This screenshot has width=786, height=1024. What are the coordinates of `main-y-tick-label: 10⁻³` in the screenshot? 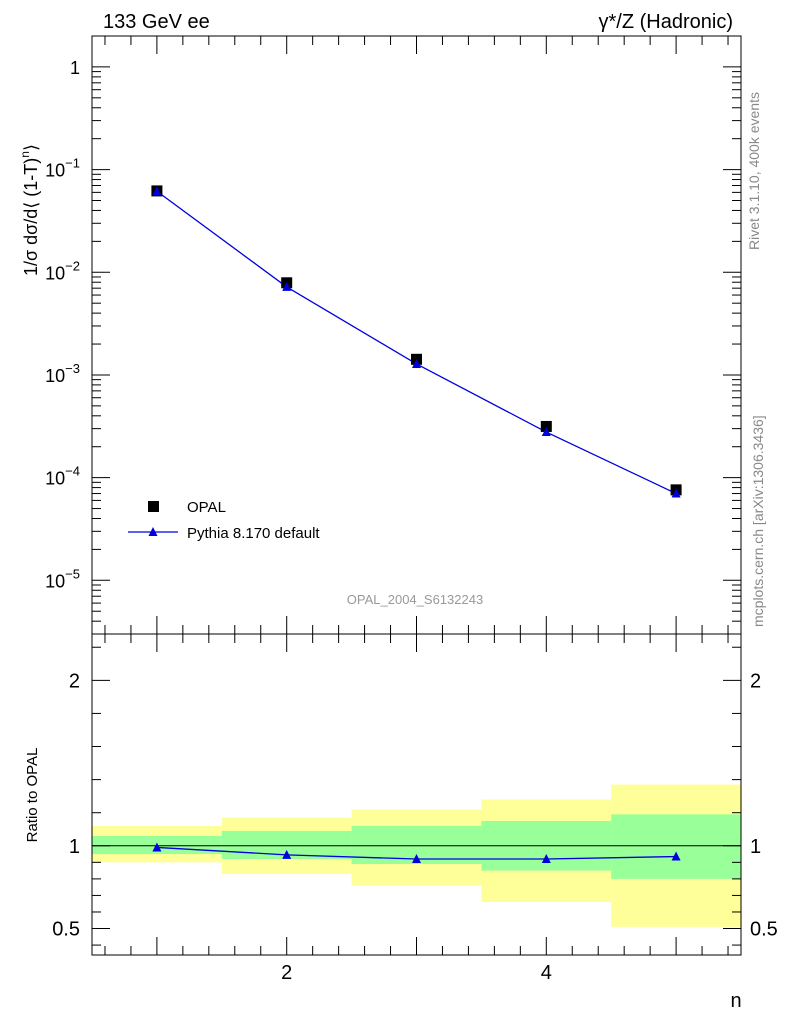 It's located at (62, 373).